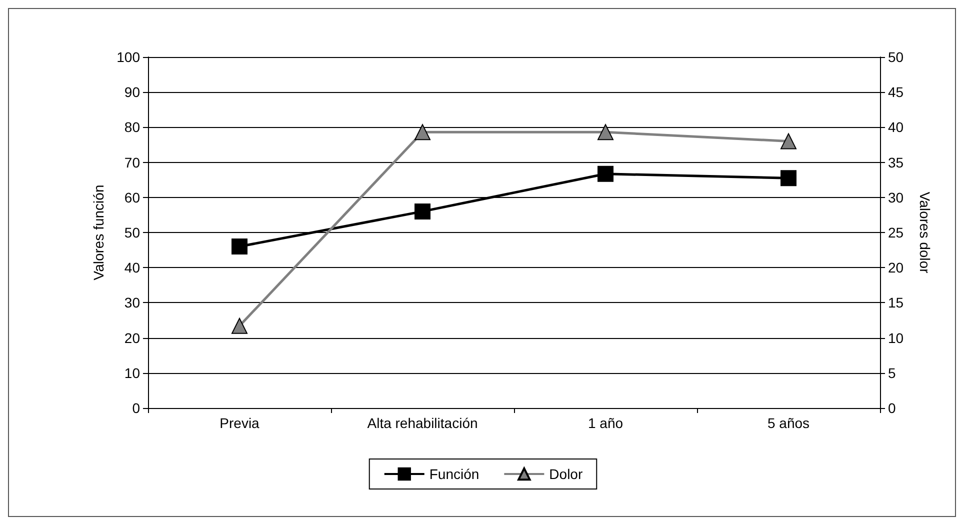  What do you see at coordinates (788, 423) in the screenshot?
I see `x-tick-label: 5 años` at bounding box center [788, 423].